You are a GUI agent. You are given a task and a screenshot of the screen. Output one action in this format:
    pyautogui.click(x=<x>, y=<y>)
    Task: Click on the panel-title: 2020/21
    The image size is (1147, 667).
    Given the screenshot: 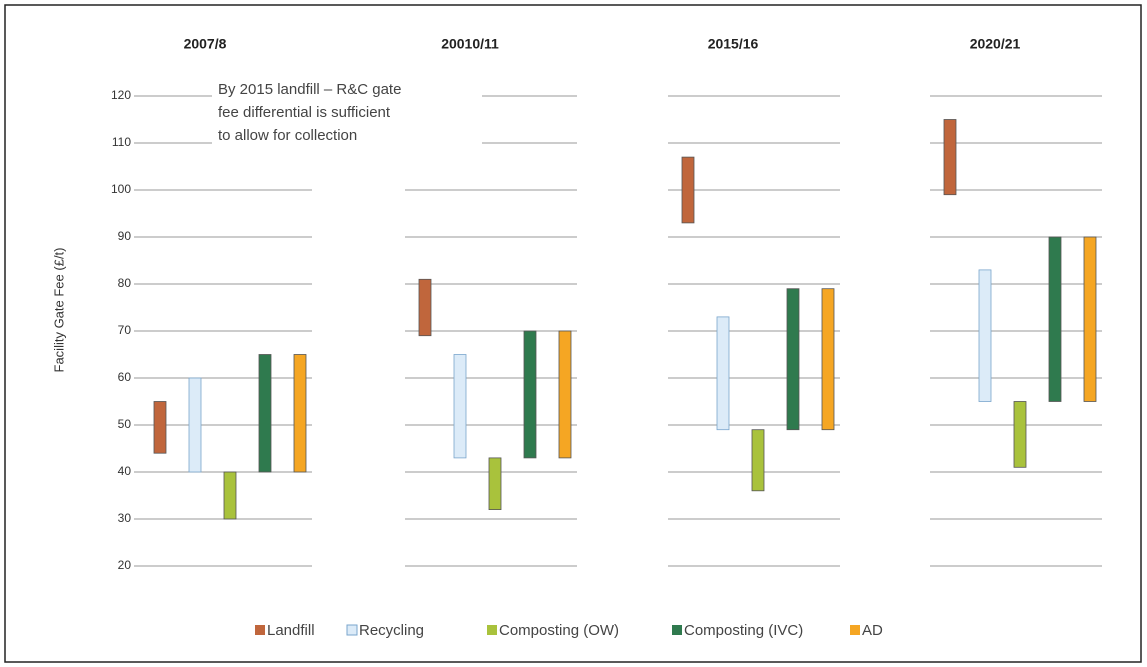 What is the action you would take?
    pyautogui.click(x=995, y=44)
    